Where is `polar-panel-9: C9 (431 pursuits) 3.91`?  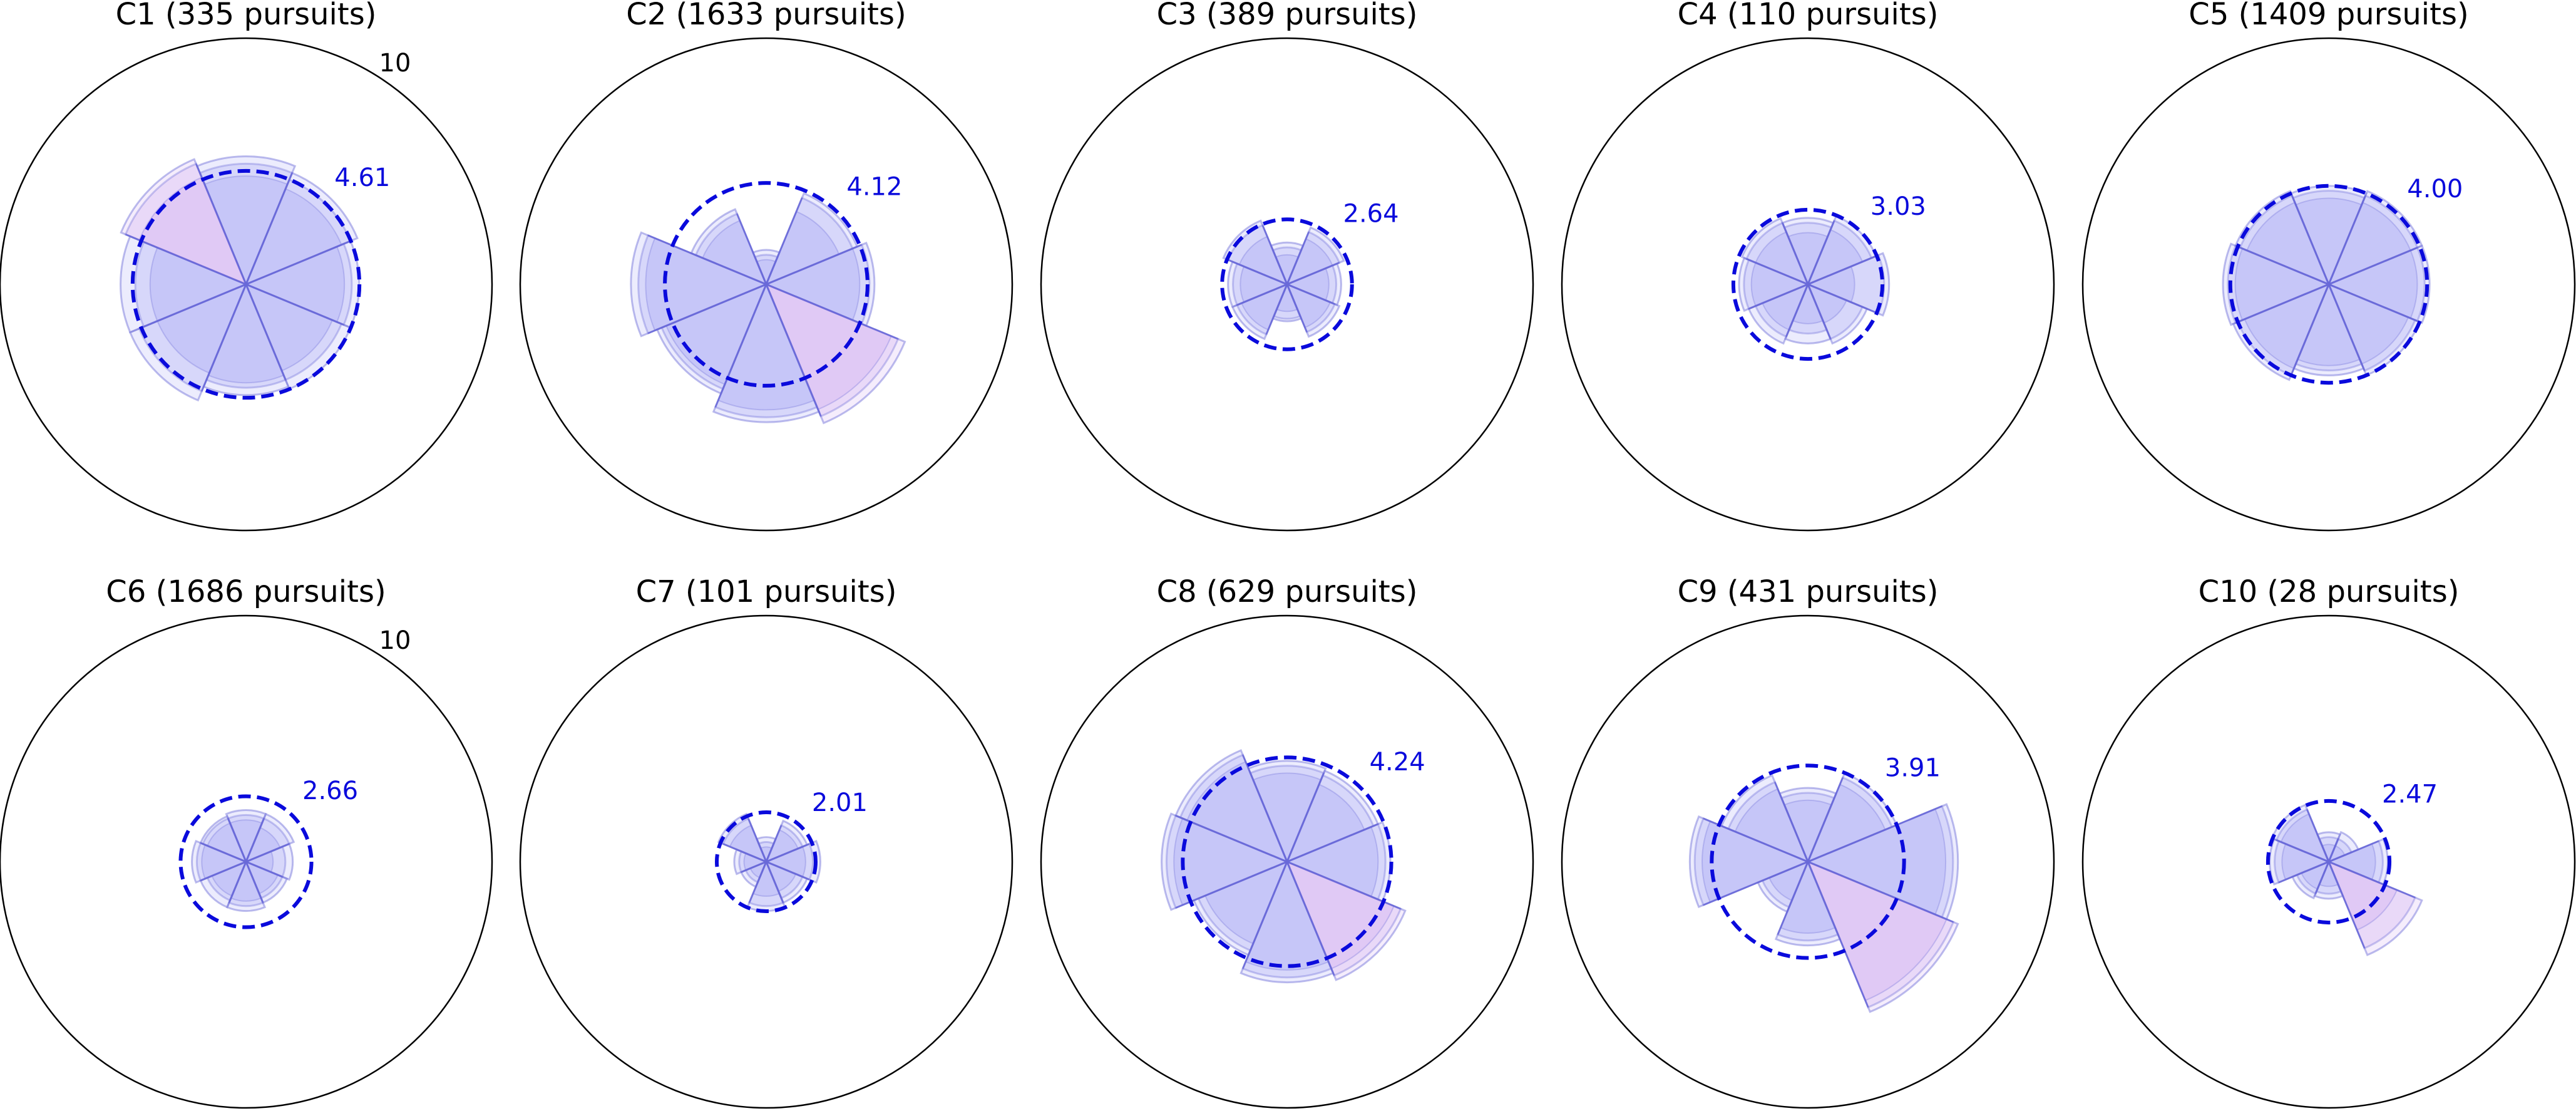 polar-panel-9: C9 (431 pursuits) 3.91 is located at coordinates (1808, 842).